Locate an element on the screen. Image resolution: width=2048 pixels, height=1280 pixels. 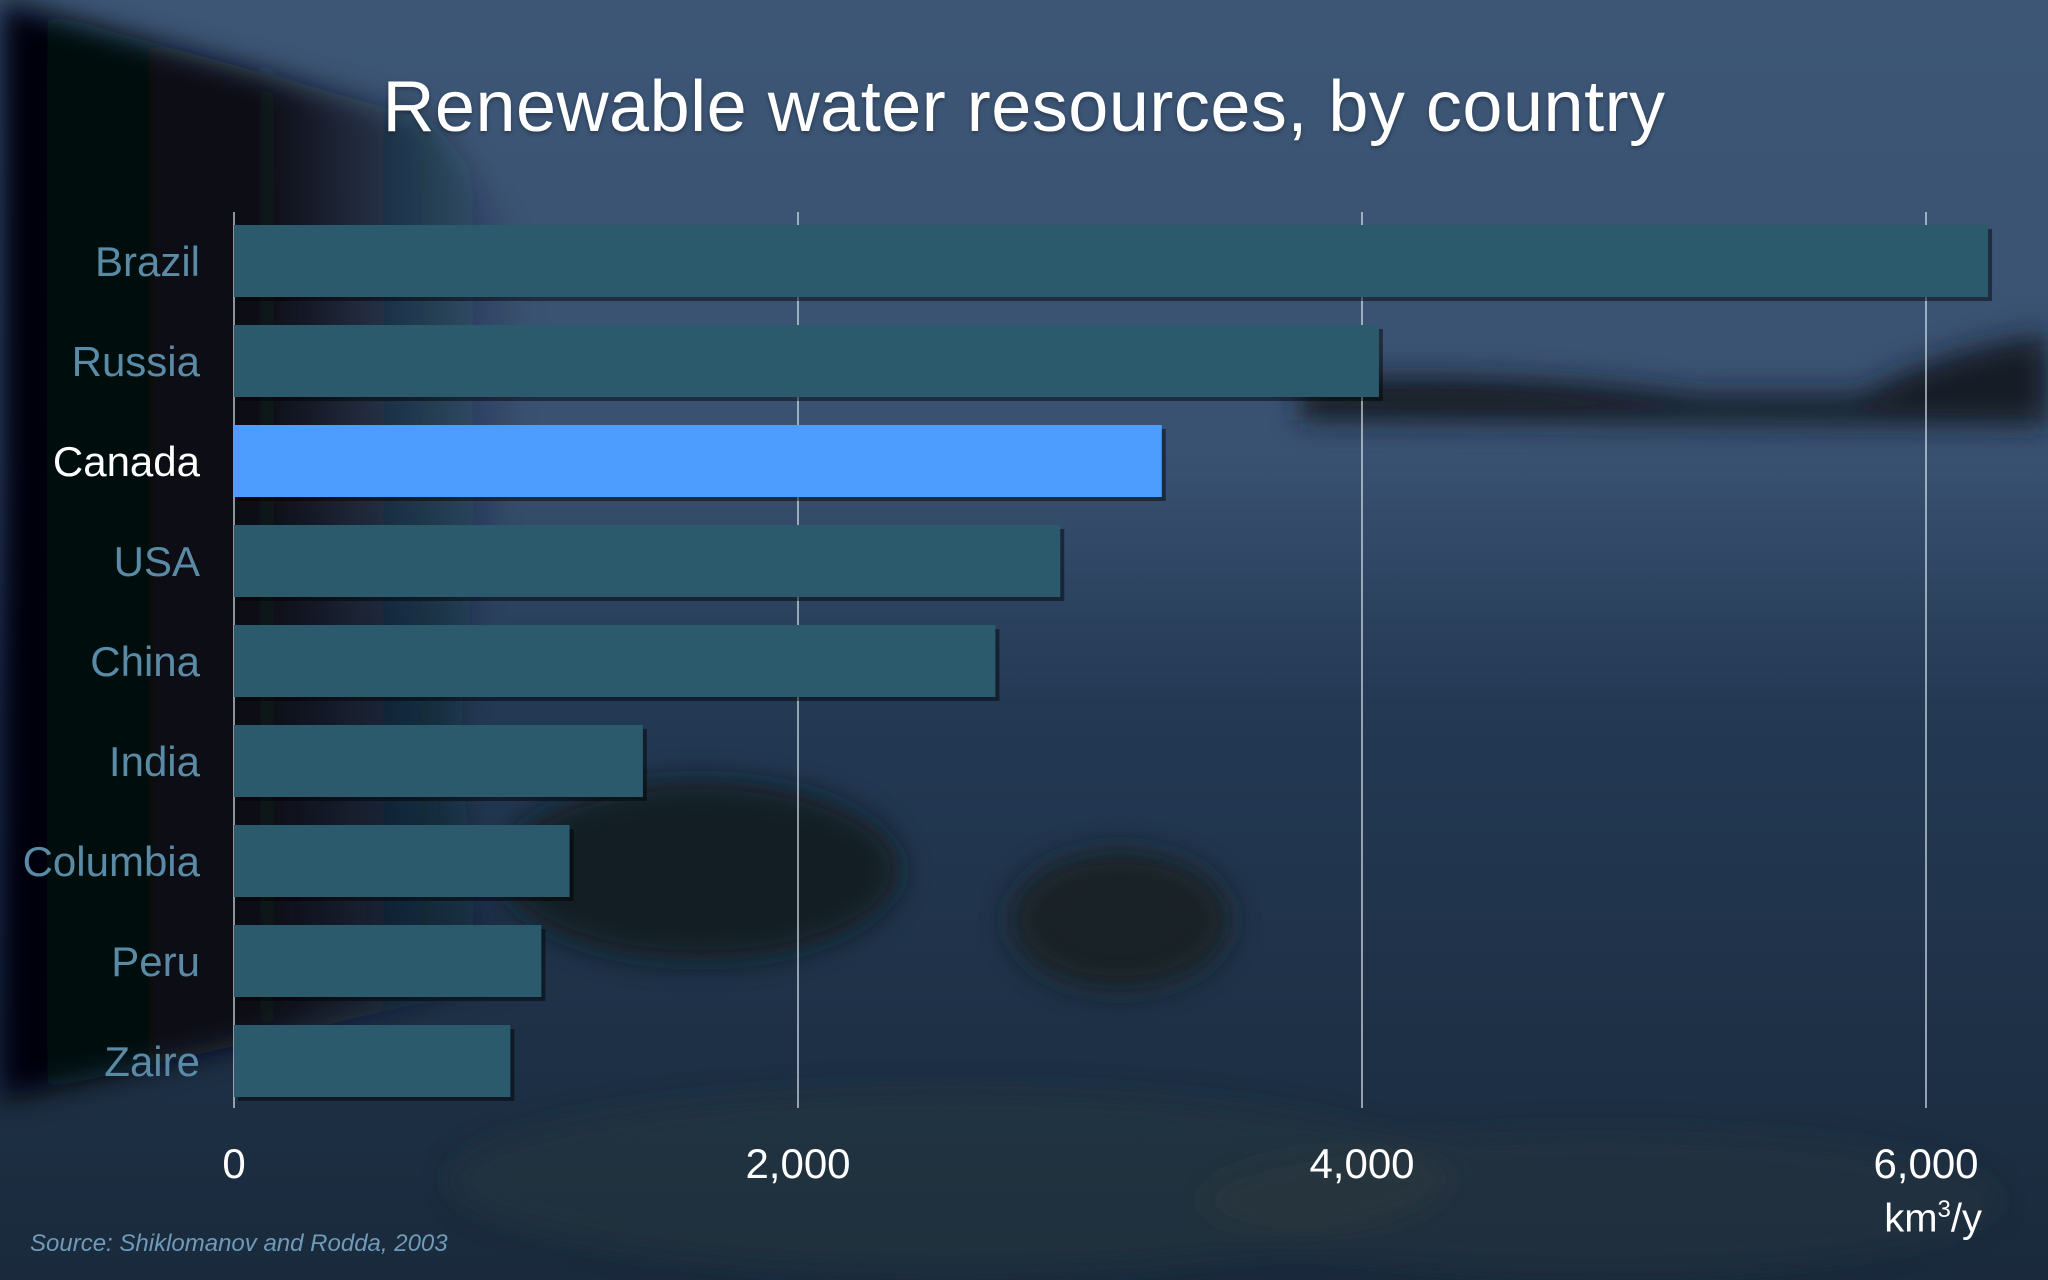
bar-china is located at coordinates (615, 661).